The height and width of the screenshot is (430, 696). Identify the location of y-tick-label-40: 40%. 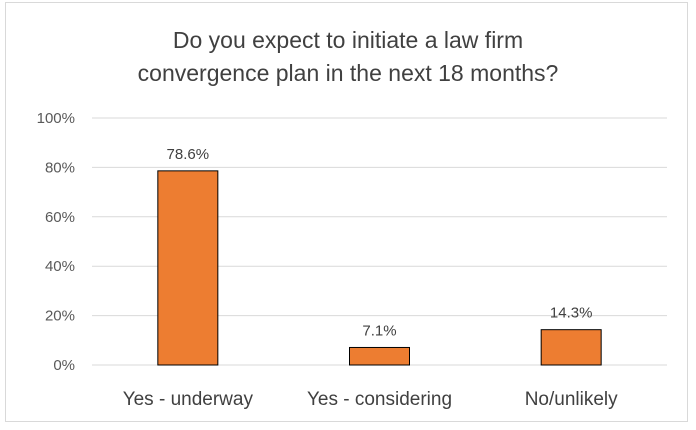
(60, 266).